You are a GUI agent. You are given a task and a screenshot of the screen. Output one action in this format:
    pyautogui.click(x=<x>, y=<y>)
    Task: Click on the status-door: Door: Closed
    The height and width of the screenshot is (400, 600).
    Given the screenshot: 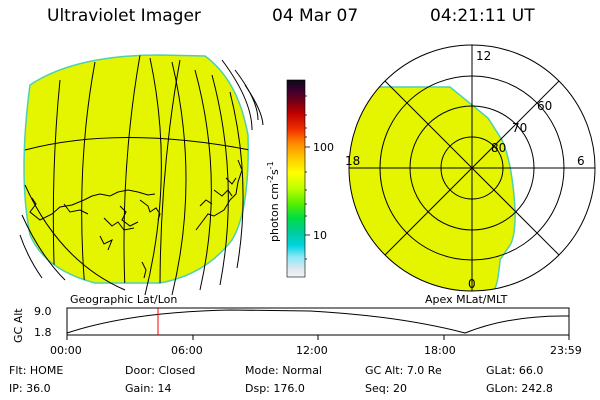 What is the action you would take?
    pyautogui.click(x=160, y=370)
    